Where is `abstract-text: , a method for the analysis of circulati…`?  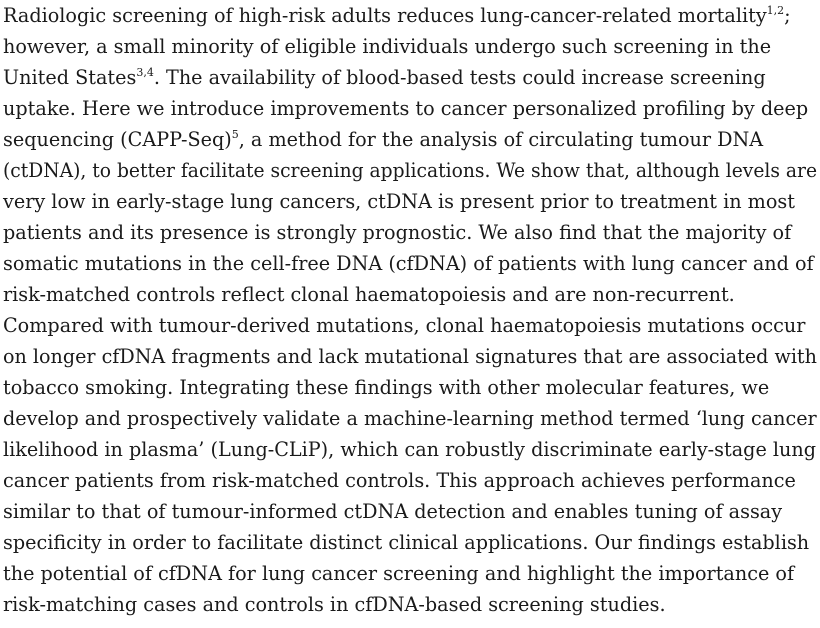 abstract-text: , a method for the analysis of circulati… is located at coordinates (501, 139).